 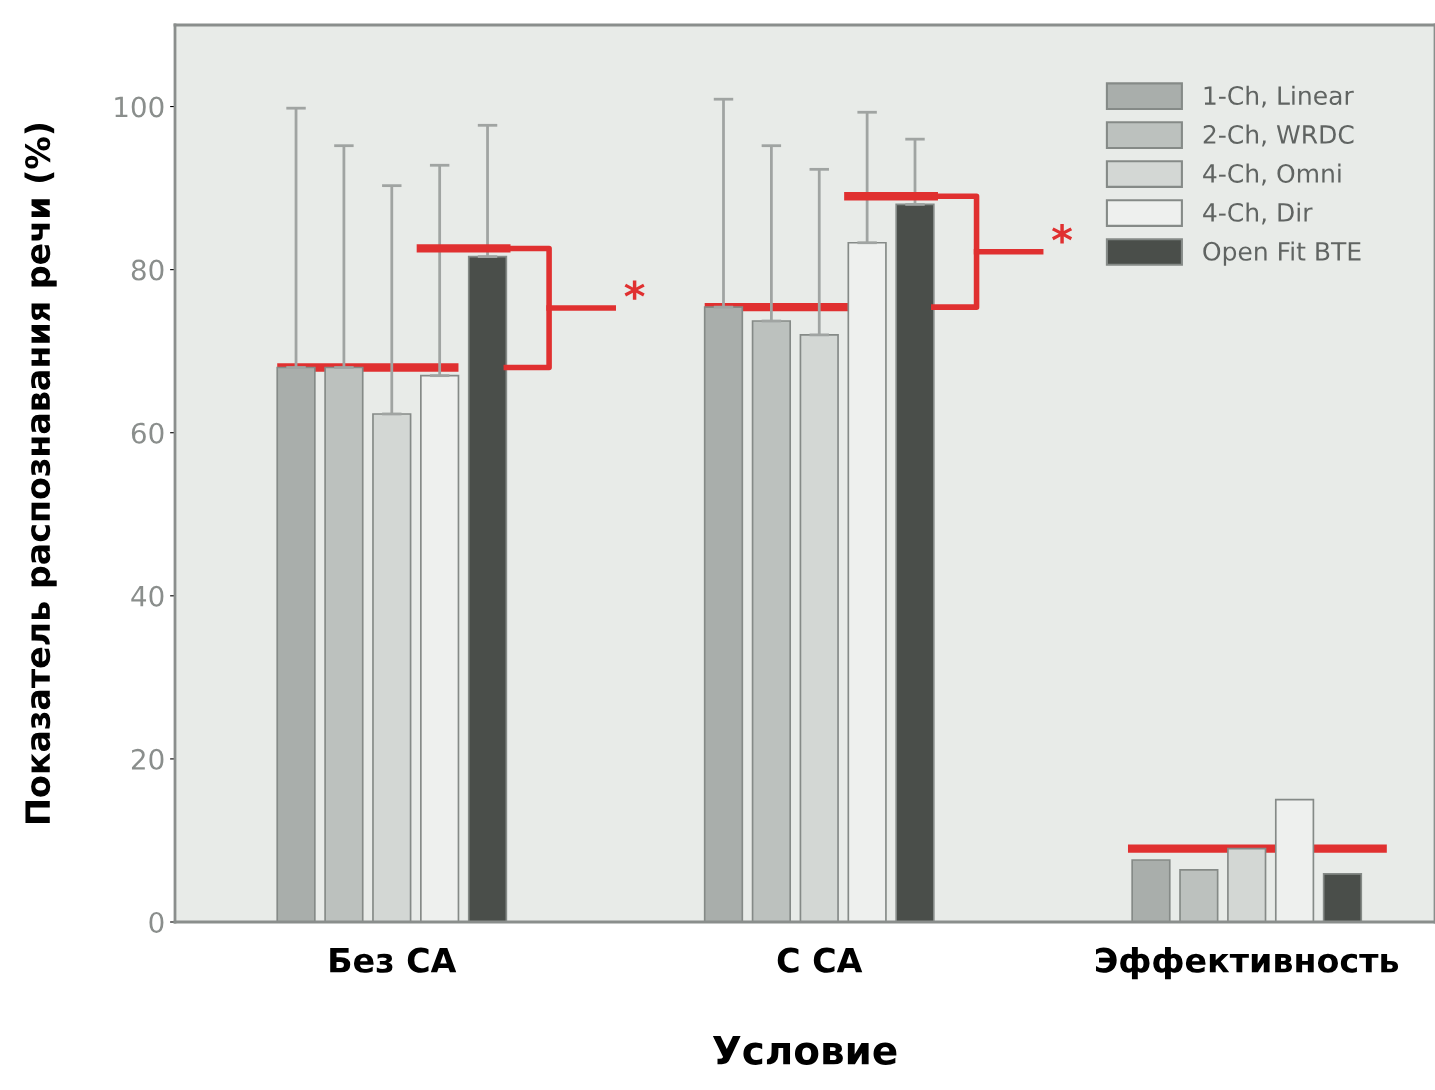 I want to click on legend-label: 4-Ch, Dir, so click(x=1258, y=213).